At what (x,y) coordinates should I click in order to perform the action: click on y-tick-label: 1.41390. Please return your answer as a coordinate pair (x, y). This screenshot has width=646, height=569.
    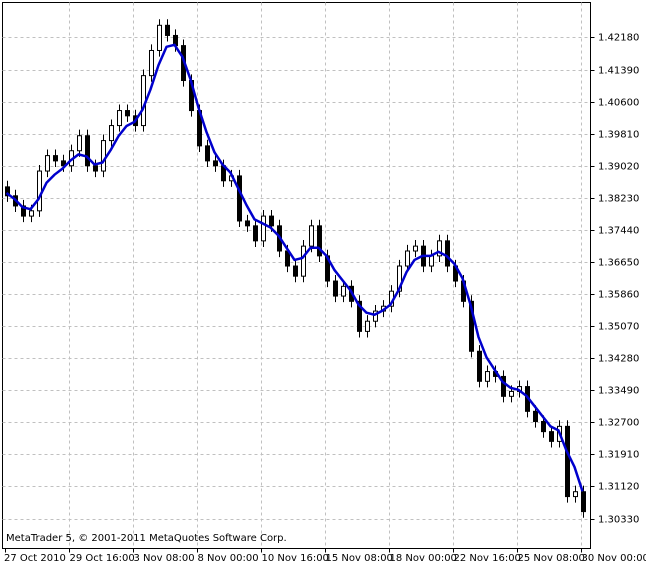
    Looking at the image, I should click on (618, 71).